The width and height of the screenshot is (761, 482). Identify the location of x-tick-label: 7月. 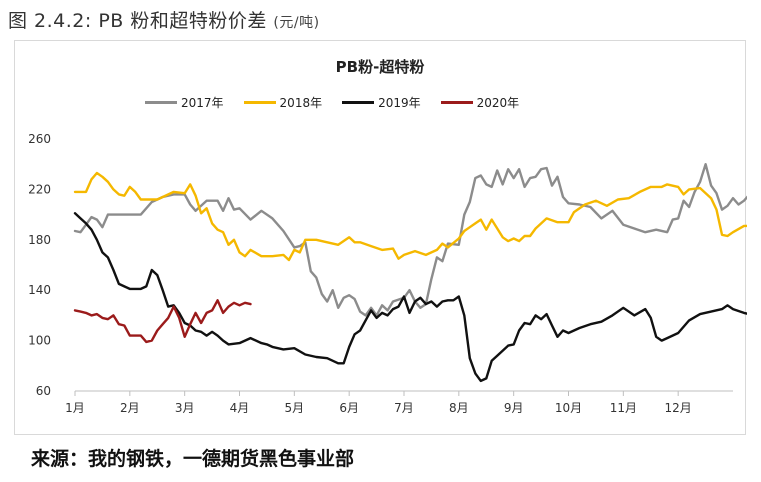
(404, 408).